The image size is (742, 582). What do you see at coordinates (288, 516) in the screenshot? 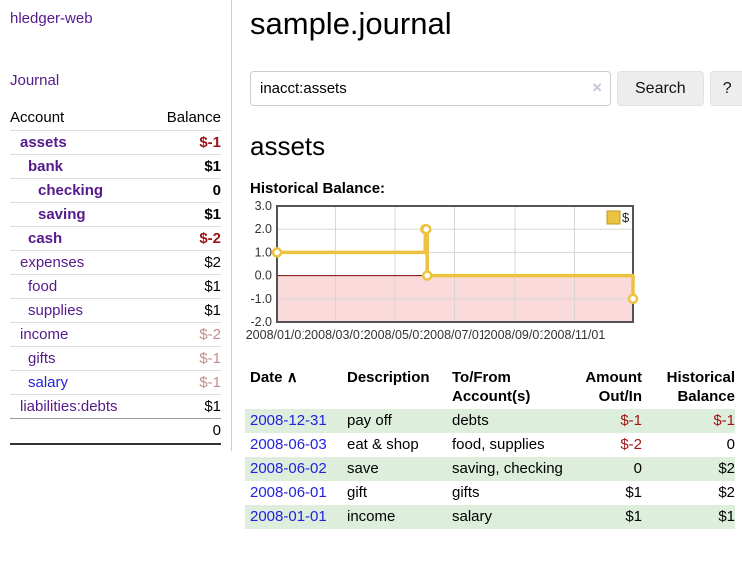
I see `transaction-date-link: 2008-01-01` at bounding box center [288, 516].